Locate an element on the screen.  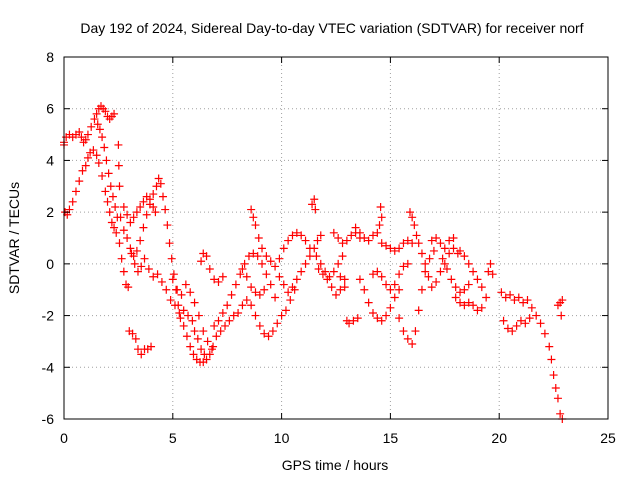
y-tick-label: -6 is located at coordinates (48, 419).